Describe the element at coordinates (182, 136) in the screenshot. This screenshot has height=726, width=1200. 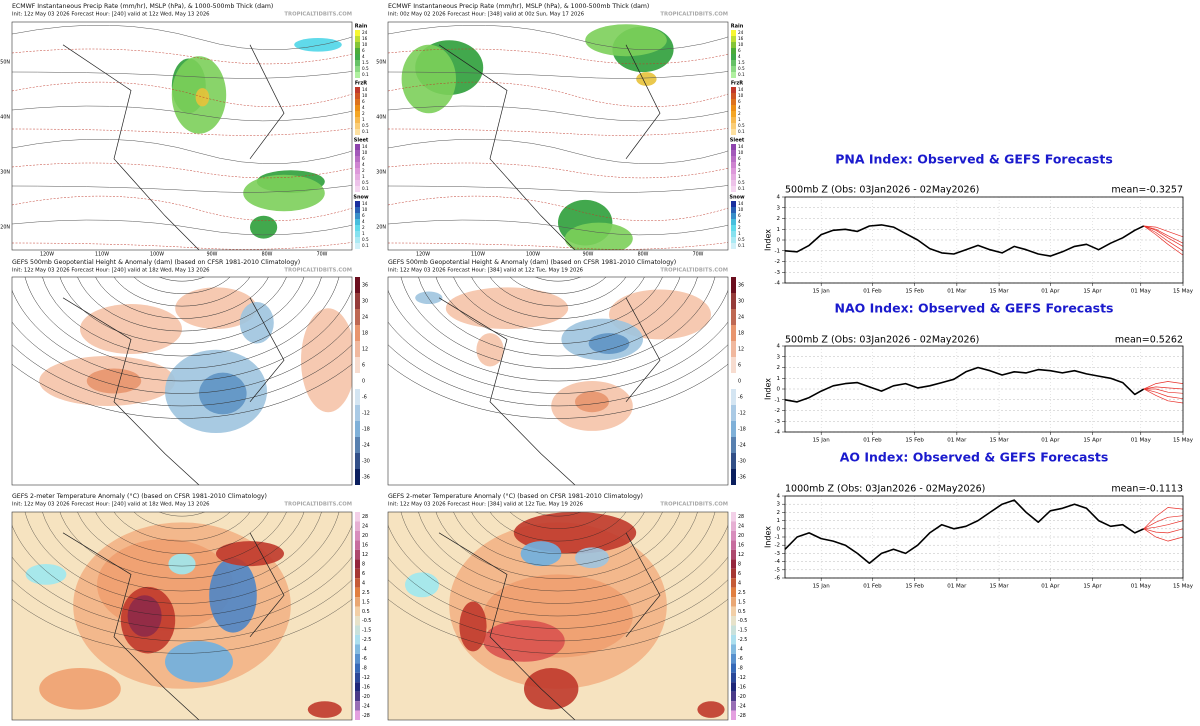
I see `map-frame` at that location.